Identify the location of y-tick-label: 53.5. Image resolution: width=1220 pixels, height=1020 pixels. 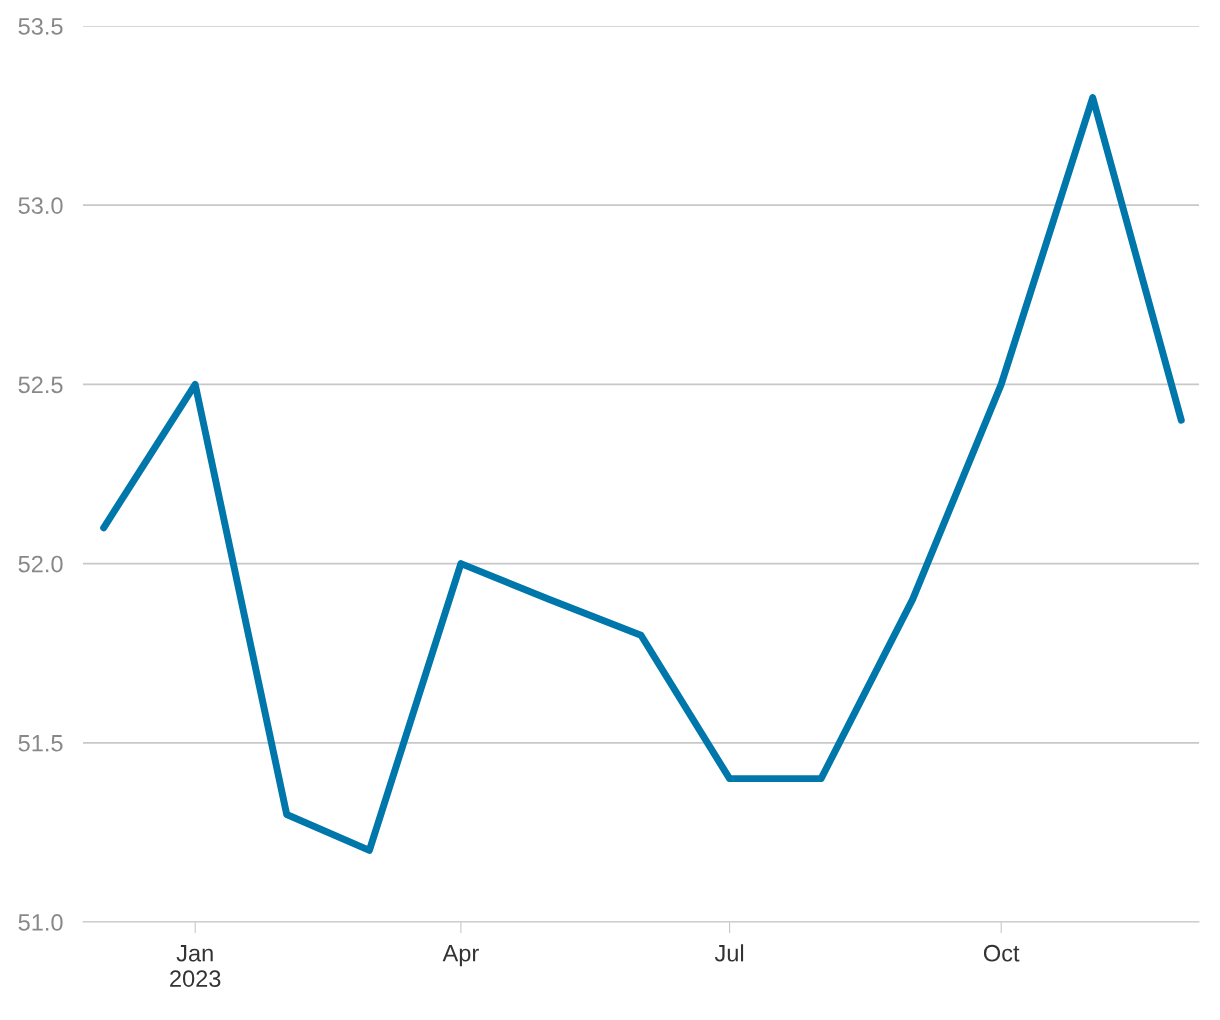
(40, 26).